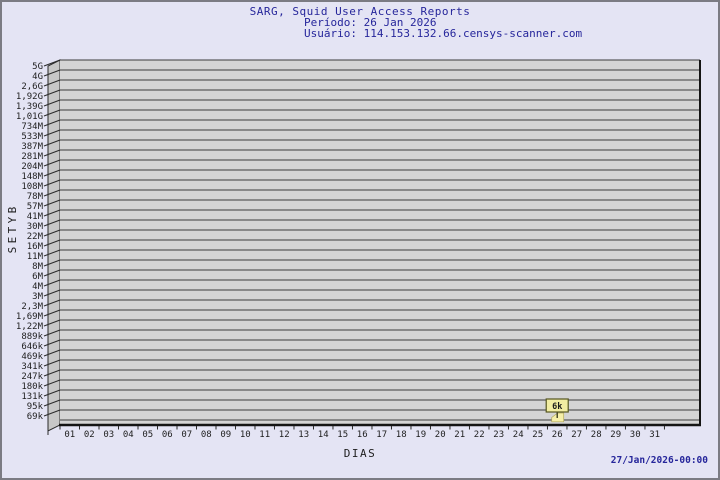  I want to click on y-tick-label: 6M, so click(37, 277).